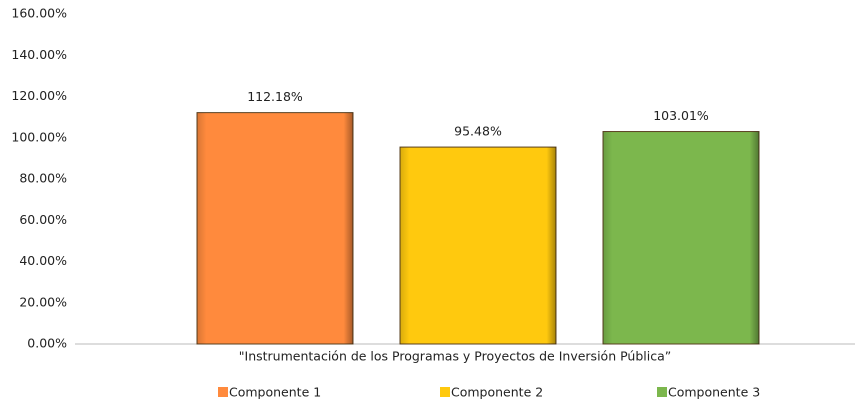  Describe the element at coordinates (39, 95) in the screenshot. I see `y-tick-label: 120.00%` at that location.